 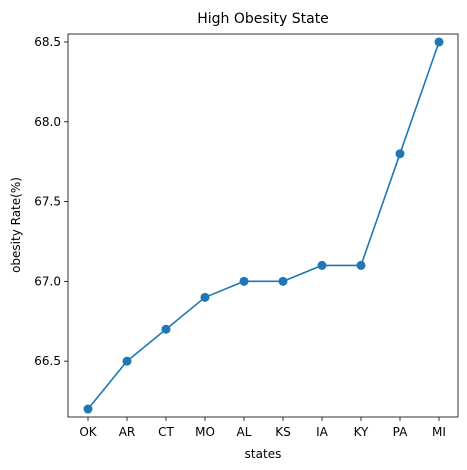 I want to click on x-tick-label: KY, so click(x=361, y=432).